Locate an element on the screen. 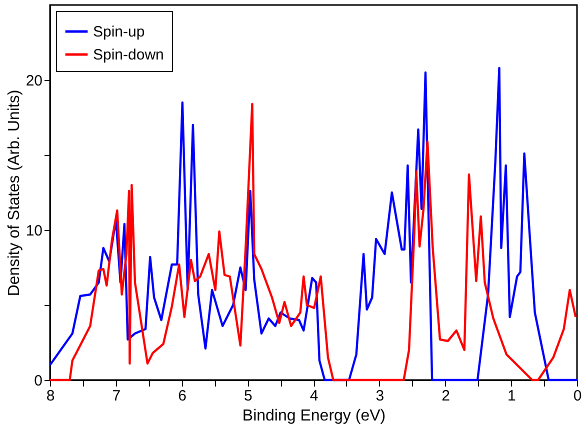 This screenshot has height=428, width=587. x-tick-label: 8 is located at coordinates (50, 396).